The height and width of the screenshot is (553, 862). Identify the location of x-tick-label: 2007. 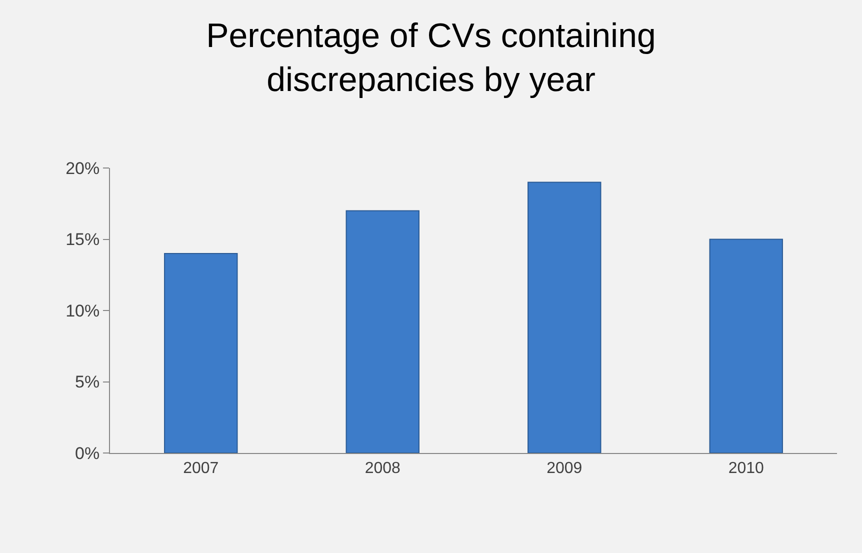
(201, 469).